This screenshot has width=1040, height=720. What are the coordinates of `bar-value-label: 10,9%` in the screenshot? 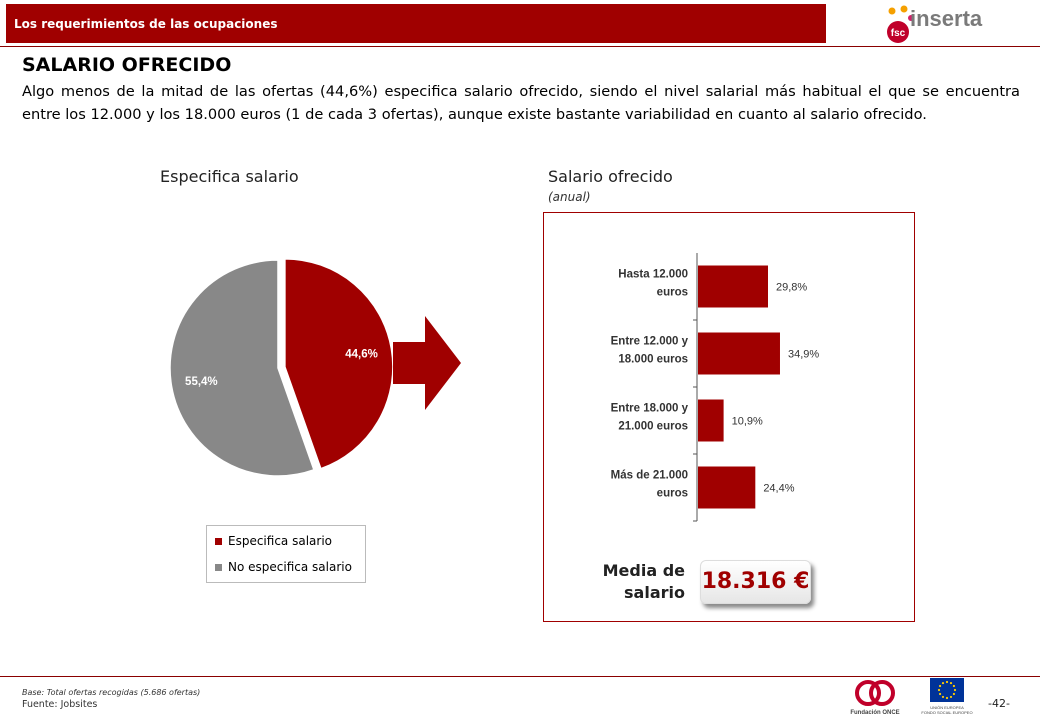 It's located at (747, 422).